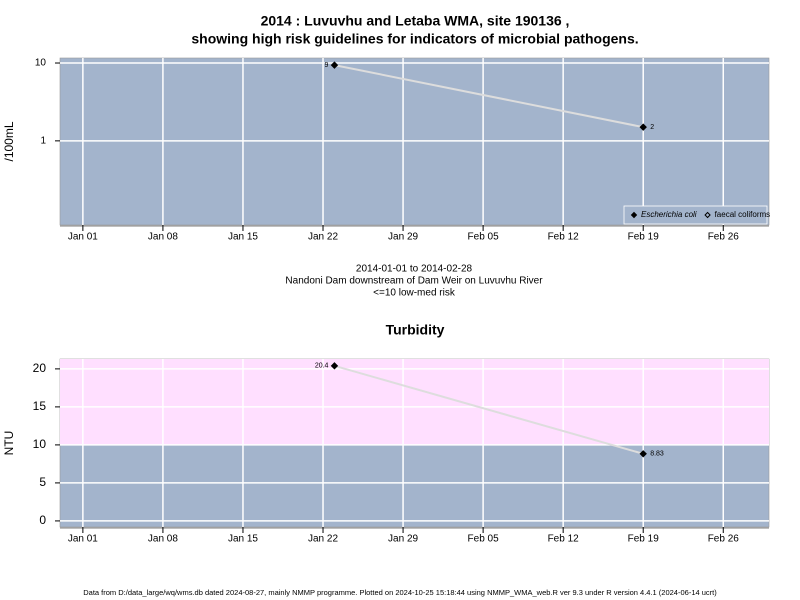  What do you see at coordinates (669, 214) in the screenshot?
I see `legend-label: Escherichia coli` at bounding box center [669, 214].